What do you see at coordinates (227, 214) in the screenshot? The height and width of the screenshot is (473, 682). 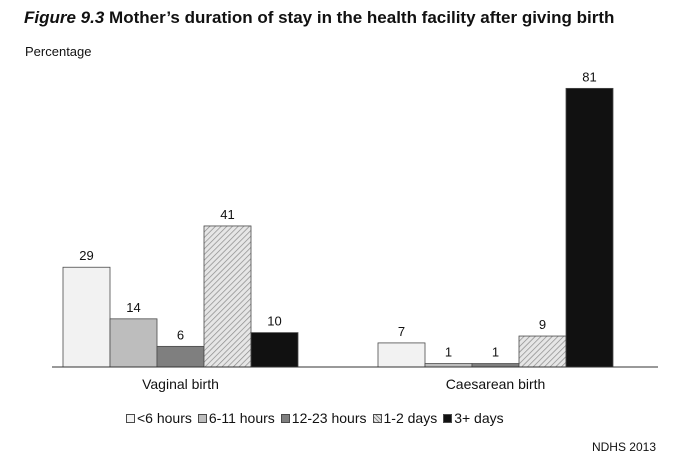 I see `data-label-vaginal-birth-1-2-days: 41` at bounding box center [227, 214].